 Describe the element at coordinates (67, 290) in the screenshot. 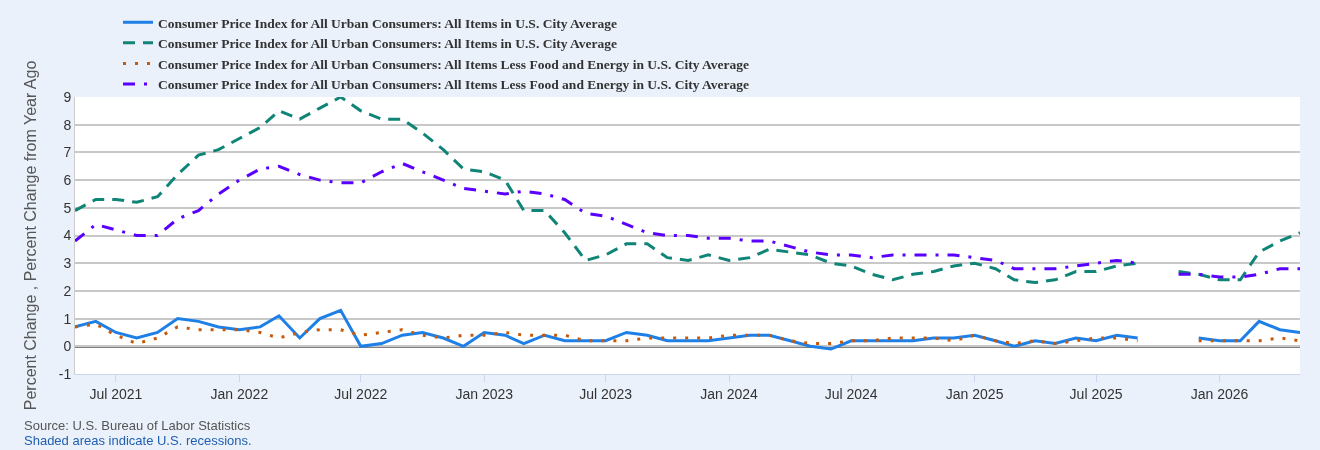

I see `y-tick-label: 2` at that location.